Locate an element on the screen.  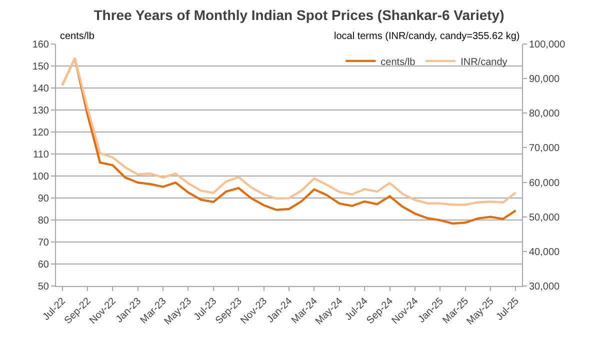
y2-tick-label: 40,000 is located at coordinates (544, 252).